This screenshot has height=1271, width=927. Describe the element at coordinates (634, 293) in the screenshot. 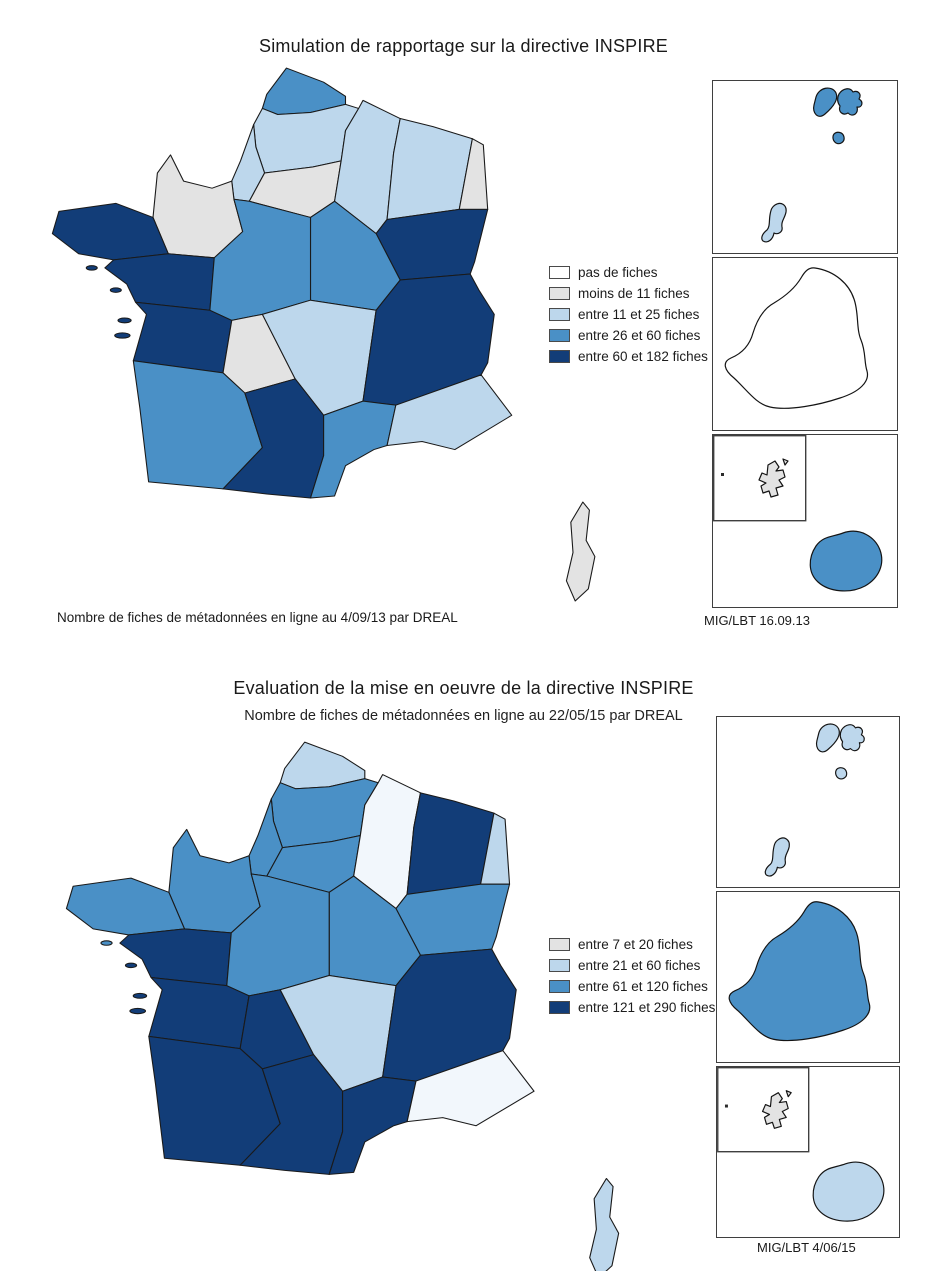

I see `legend-label: moins de 11 fiches` at that location.